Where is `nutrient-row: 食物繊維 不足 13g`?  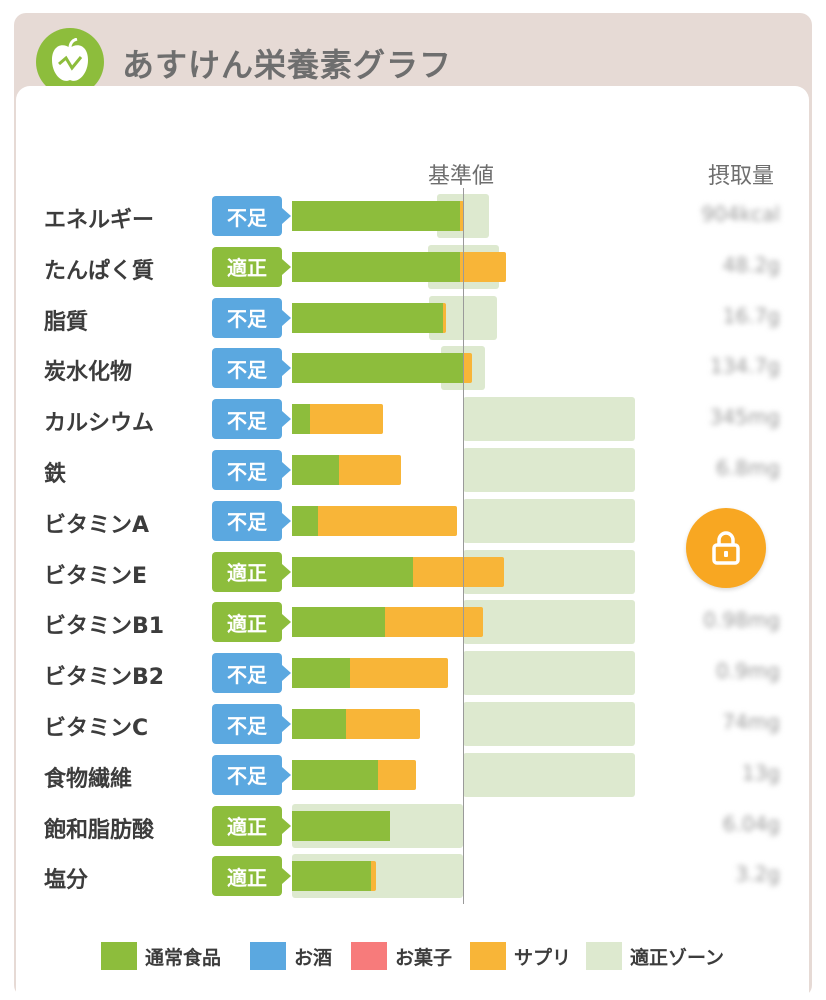 nutrient-row: 食物繊維 不足 13g is located at coordinates (413, 775).